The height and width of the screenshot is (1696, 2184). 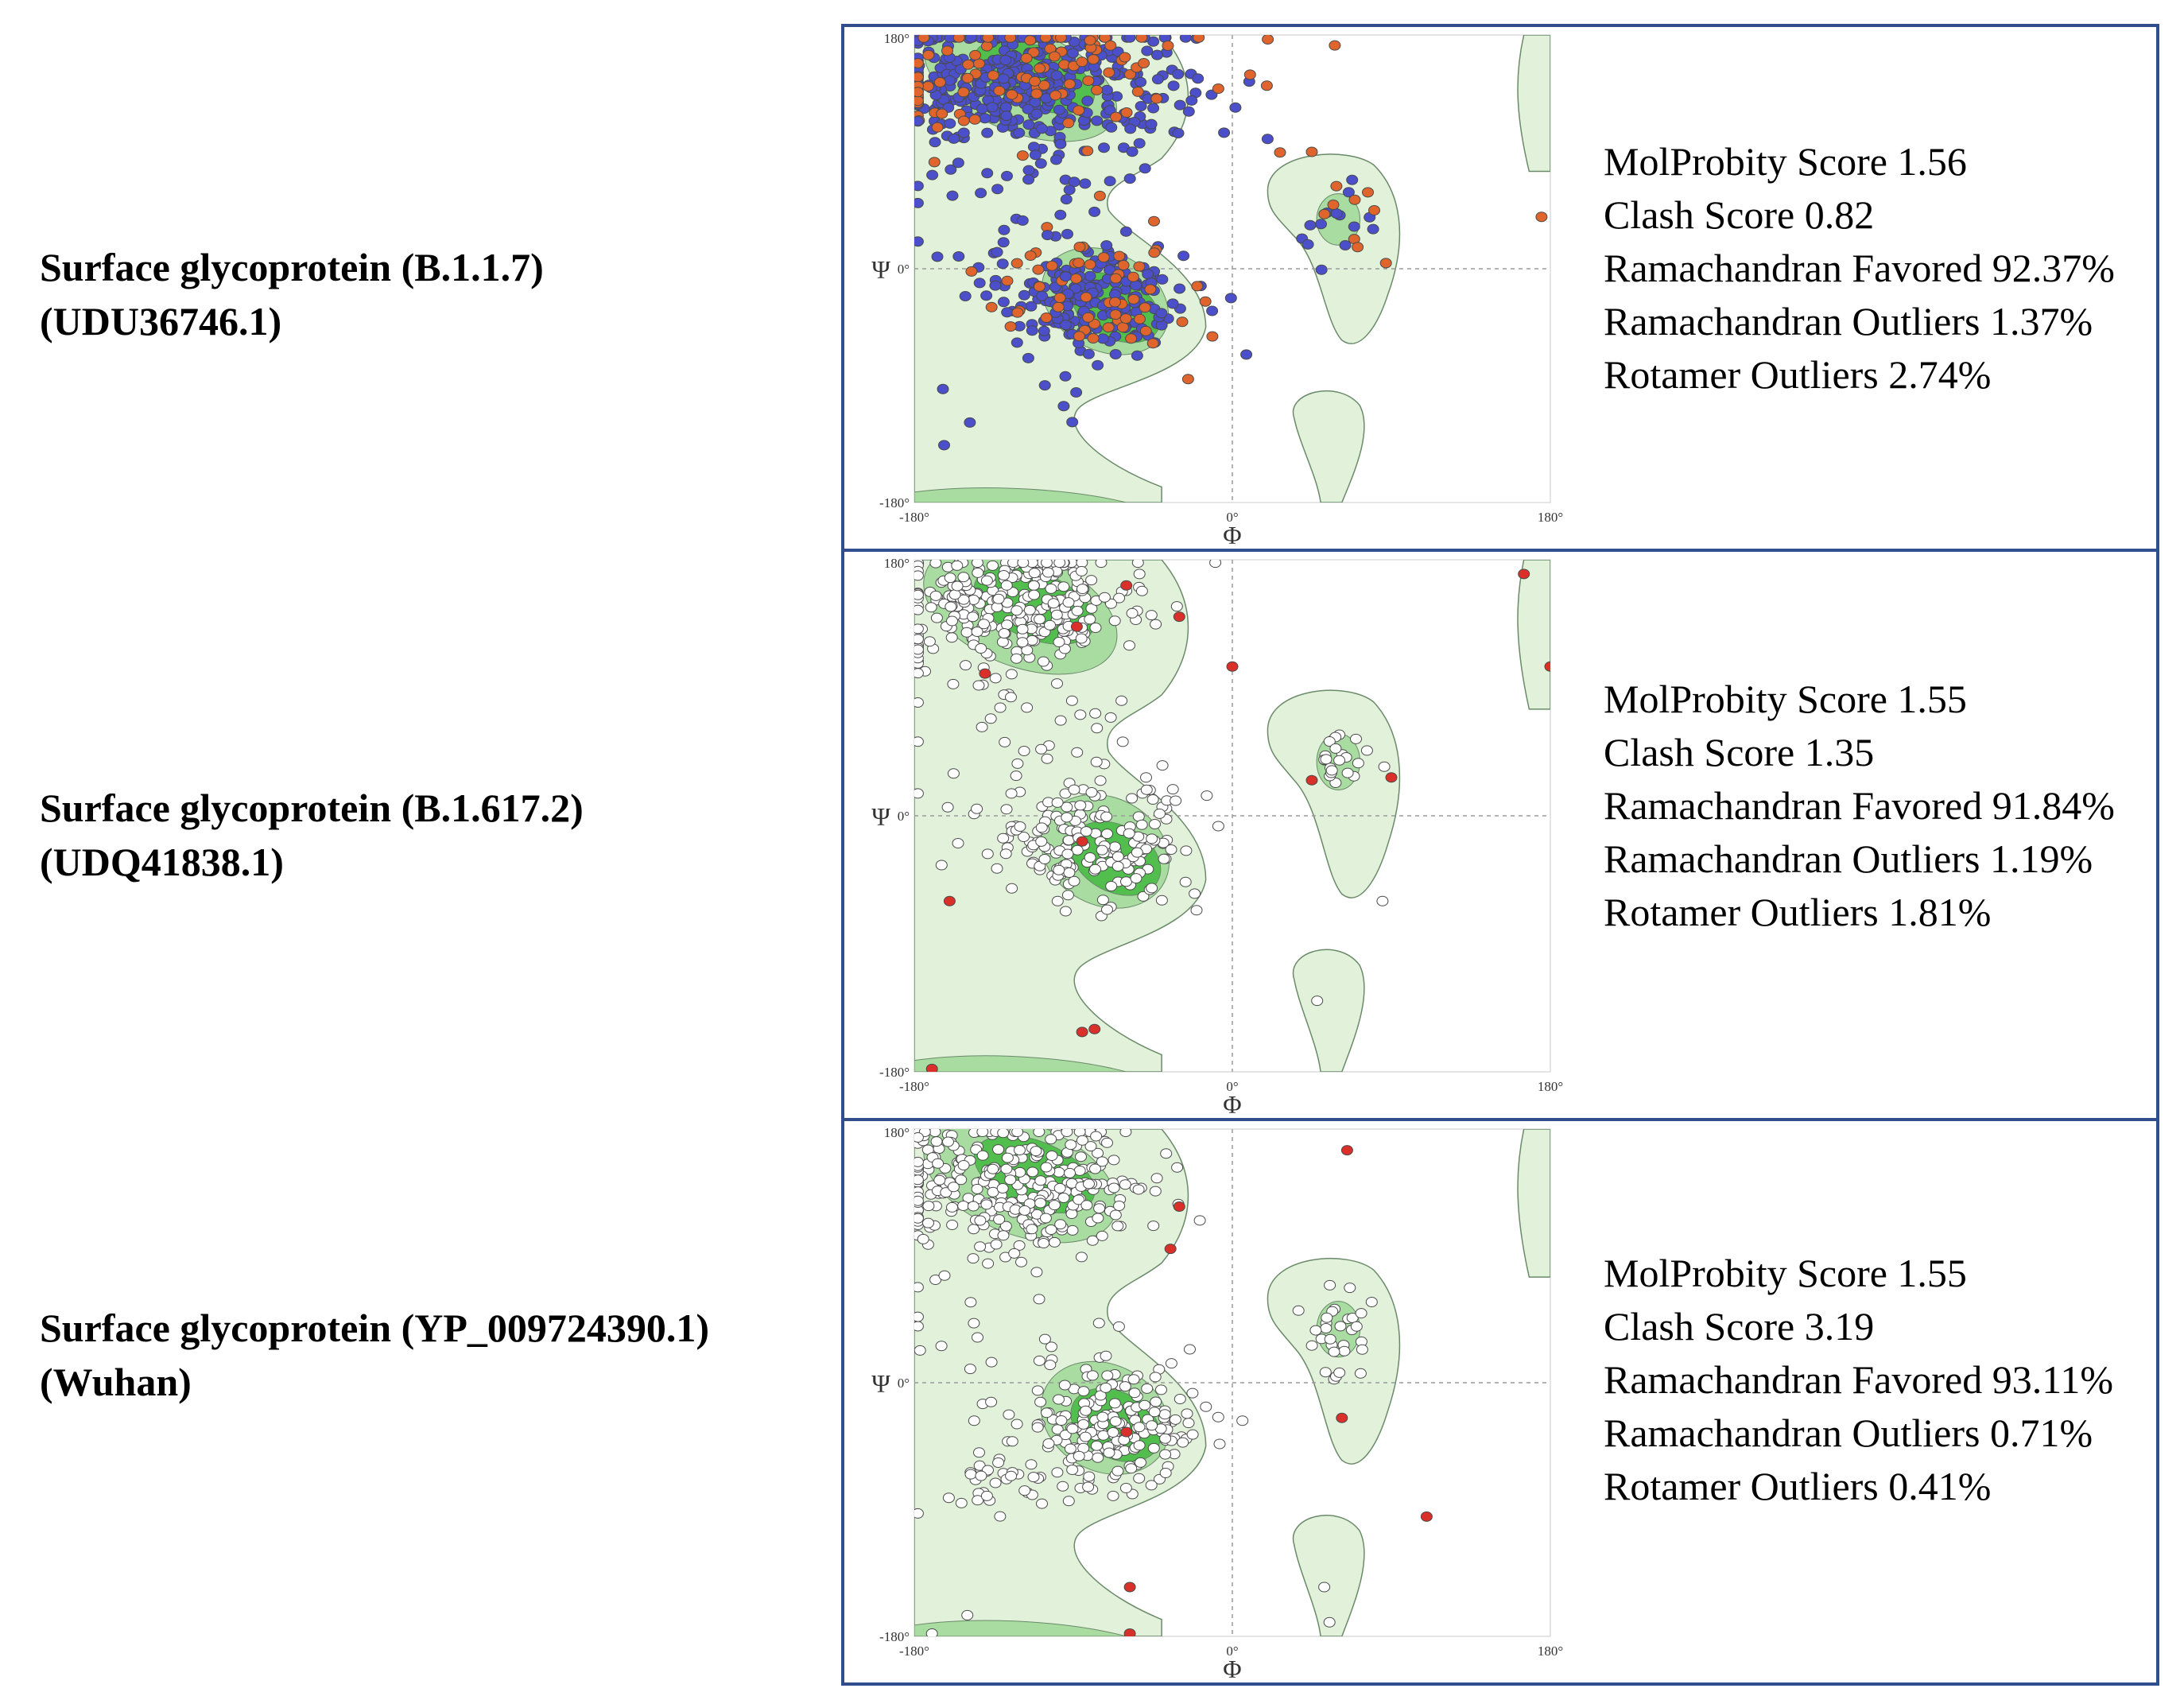 What do you see at coordinates (880, 269) in the screenshot?
I see `y-axis-label: Ψ` at bounding box center [880, 269].